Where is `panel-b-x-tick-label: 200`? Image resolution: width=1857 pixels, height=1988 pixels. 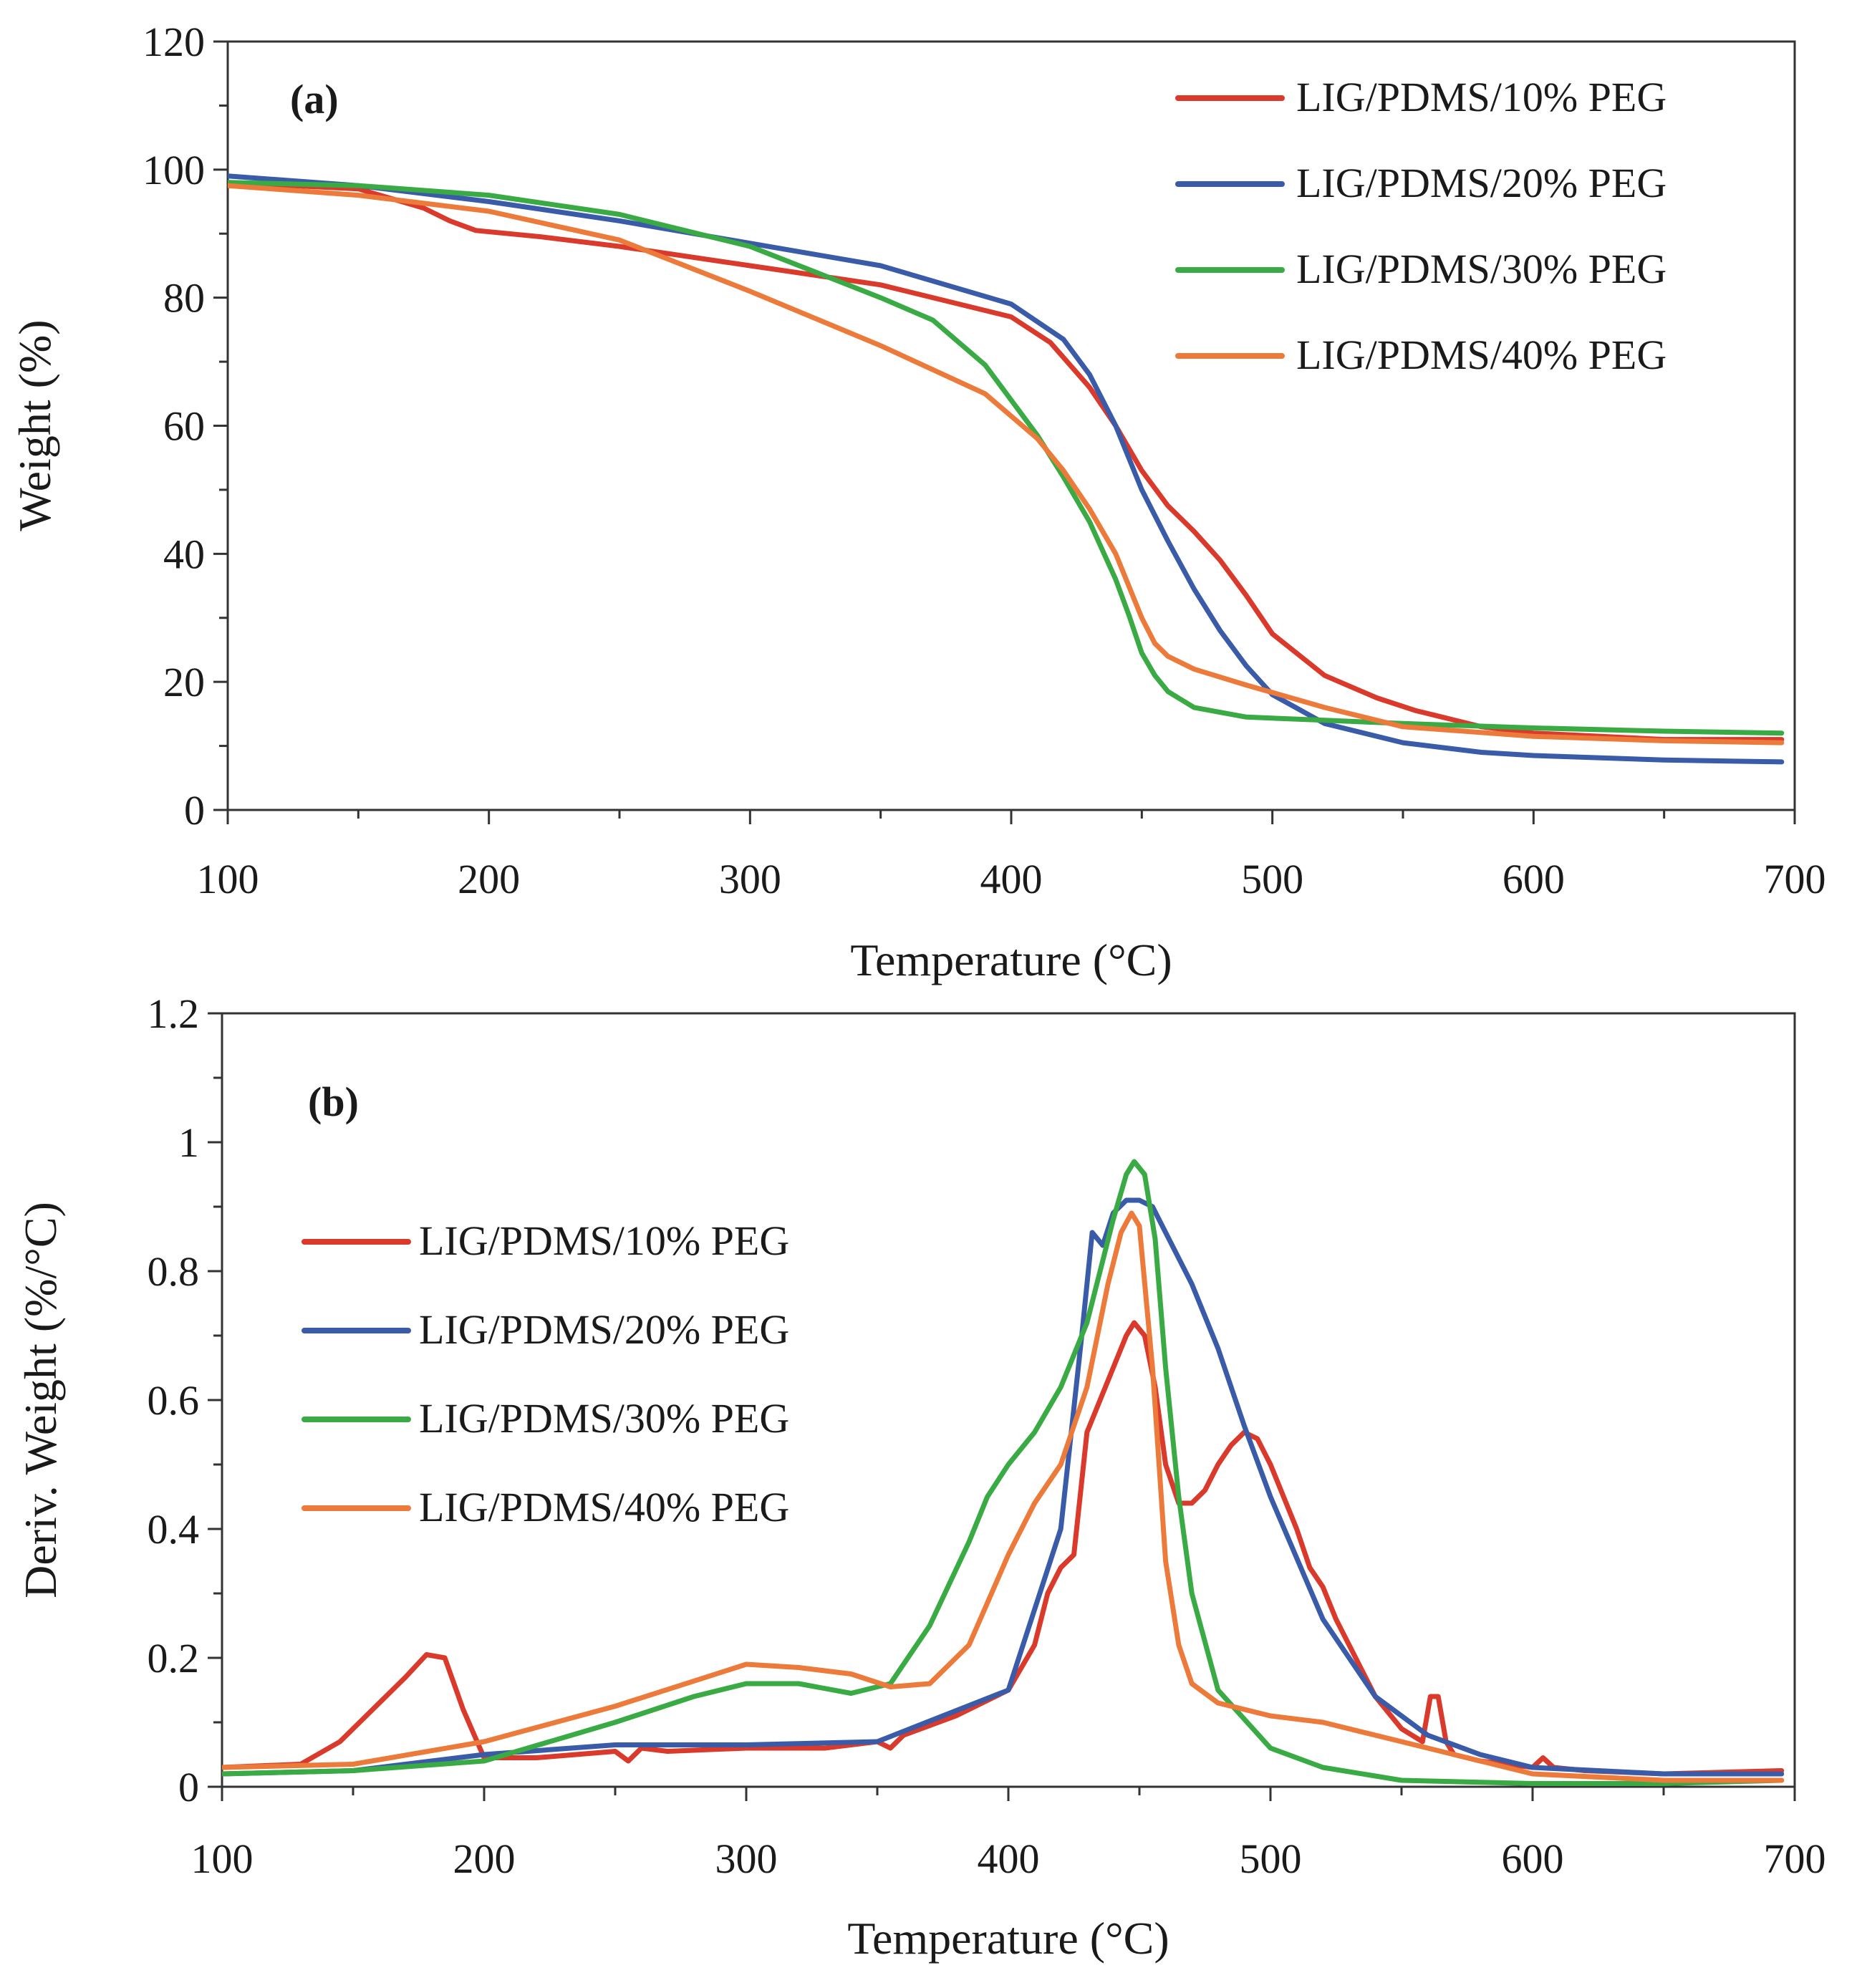
panel-b-x-tick-label: 200 is located at coordinates (485, 1858).